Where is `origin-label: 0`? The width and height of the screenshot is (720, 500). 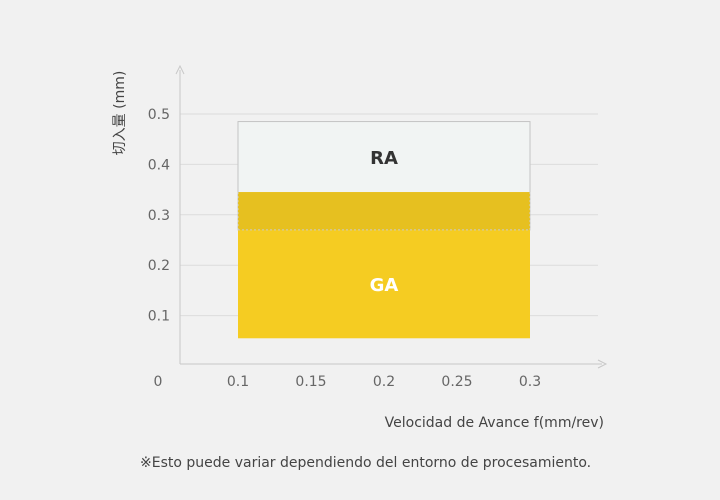 origin-label: 0 is located at coordinates (158, 382).